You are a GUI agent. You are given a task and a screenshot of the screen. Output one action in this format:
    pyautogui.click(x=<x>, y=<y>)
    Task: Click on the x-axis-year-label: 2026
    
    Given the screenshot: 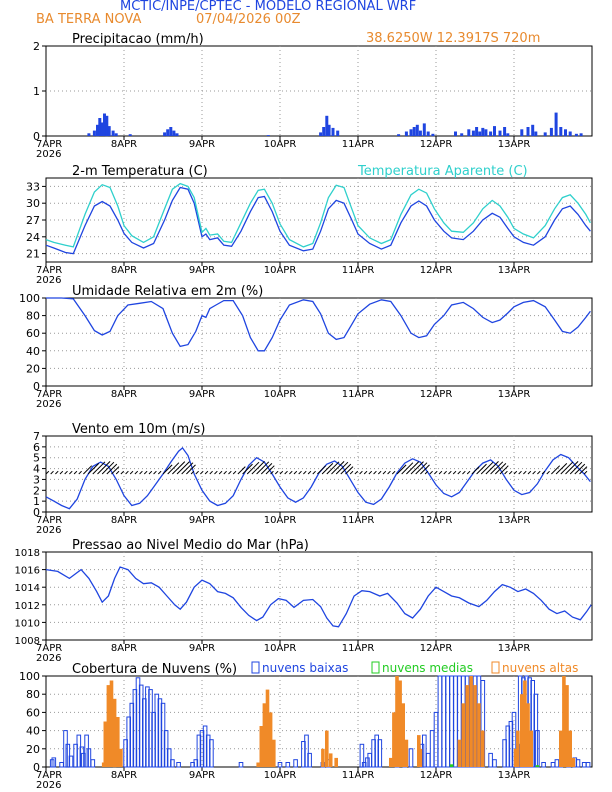 What is the action you would take?
    pyautogui.click(x=48, y=658)
    